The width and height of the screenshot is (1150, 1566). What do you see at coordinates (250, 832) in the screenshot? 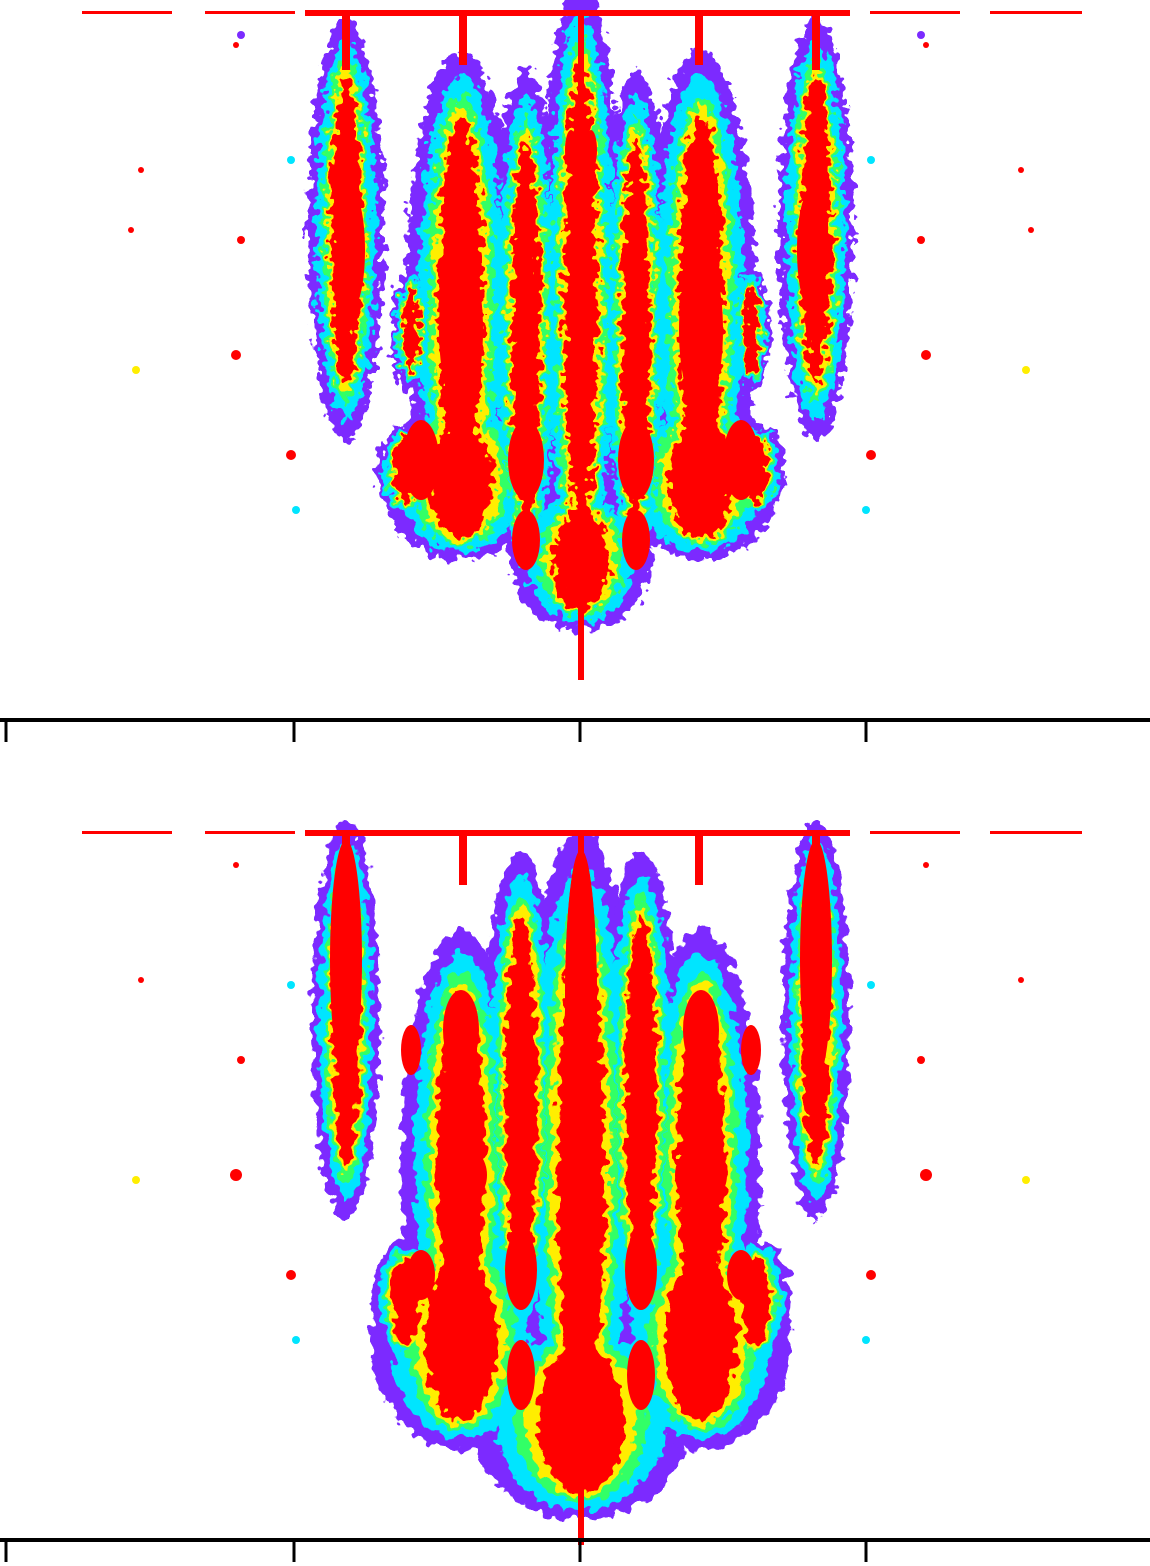
I see `bottom-panel-top-band-left` at bounding box center [250, 832].